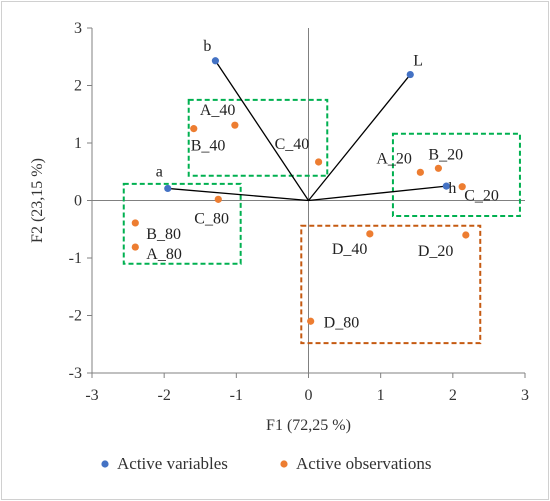  I want to click on point-h, so click(446, 186).